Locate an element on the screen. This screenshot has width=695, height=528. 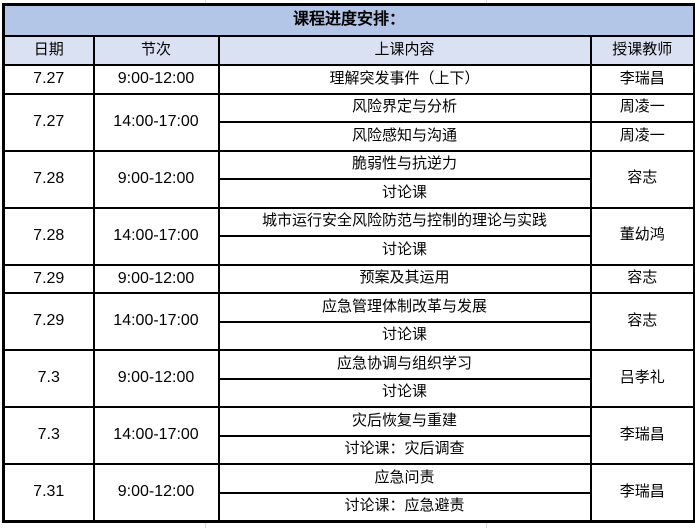
schedule-row: 7.29 14:00-17:00 应急管理体制改革与发展 容志 is located at coordinates (348, 321).